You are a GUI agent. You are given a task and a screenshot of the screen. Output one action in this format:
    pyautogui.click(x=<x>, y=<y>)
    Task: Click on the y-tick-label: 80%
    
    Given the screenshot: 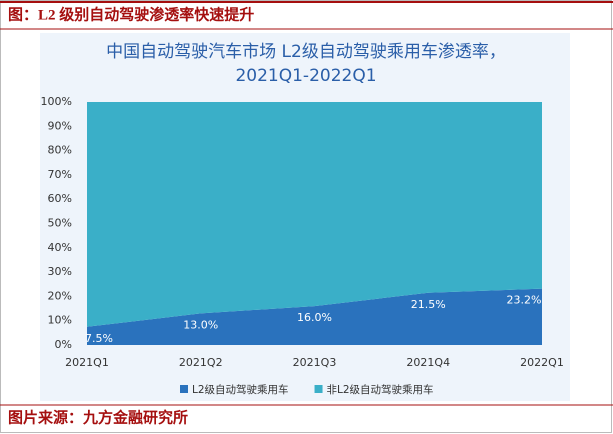 What is the action you would take?
    pyautogui.click(x=60, y=150)
    